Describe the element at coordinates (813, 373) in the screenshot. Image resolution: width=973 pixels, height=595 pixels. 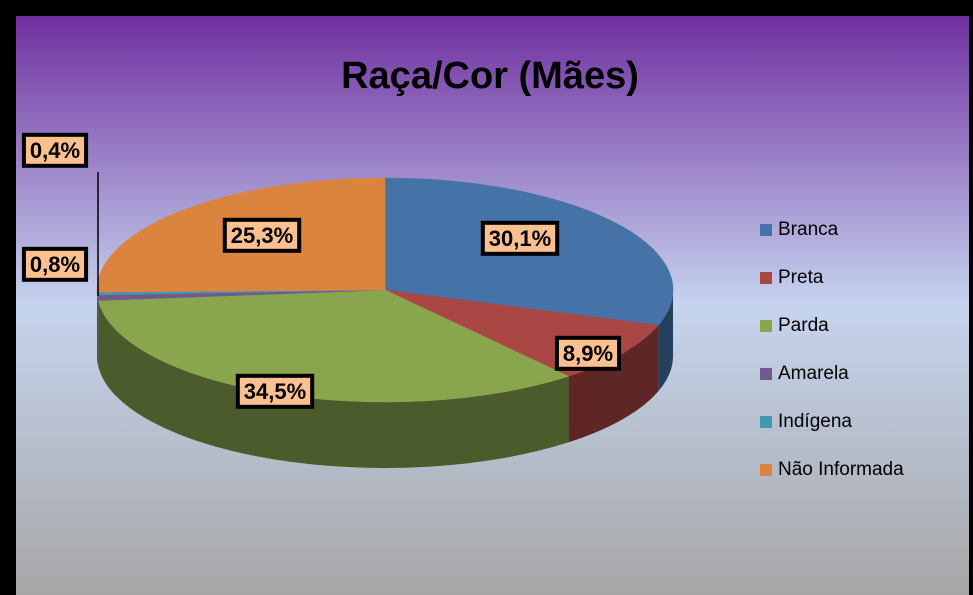
I see `legend-label: Amarela` at that location.